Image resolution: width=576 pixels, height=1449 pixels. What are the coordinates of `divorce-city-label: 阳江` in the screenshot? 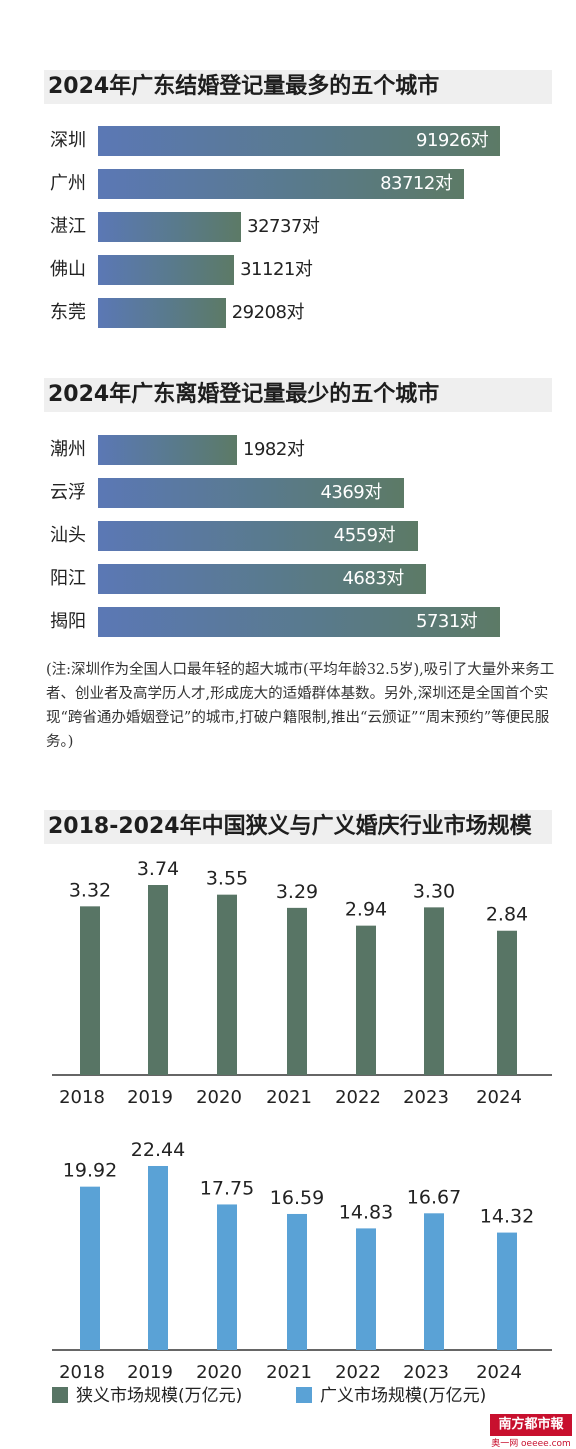 It's located at (68, 578).